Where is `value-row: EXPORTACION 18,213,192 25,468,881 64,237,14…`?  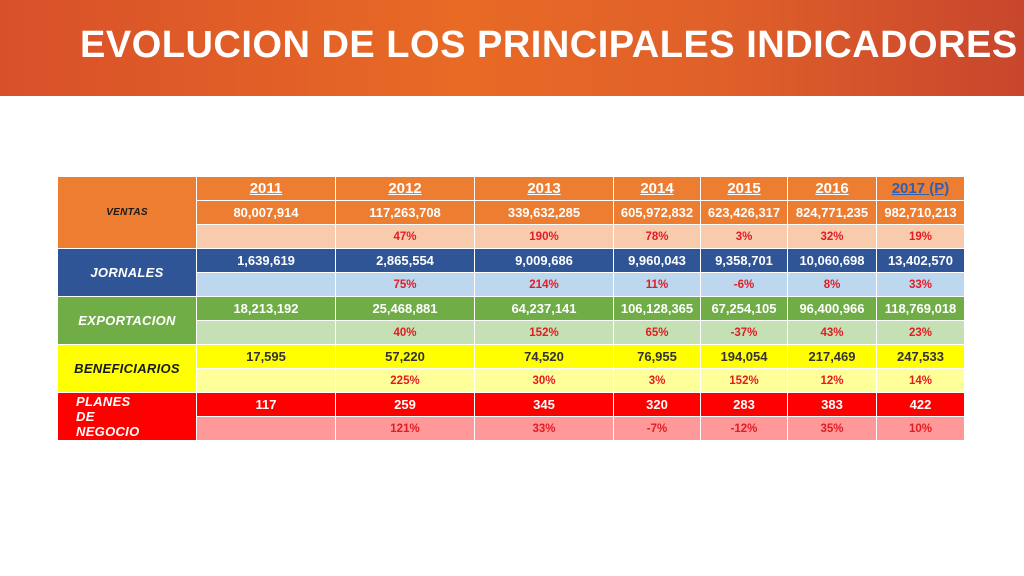 value-row: EXPORTACION 18,213,192 25,468,881 64,237,14… is located at coordinates (511, 320).